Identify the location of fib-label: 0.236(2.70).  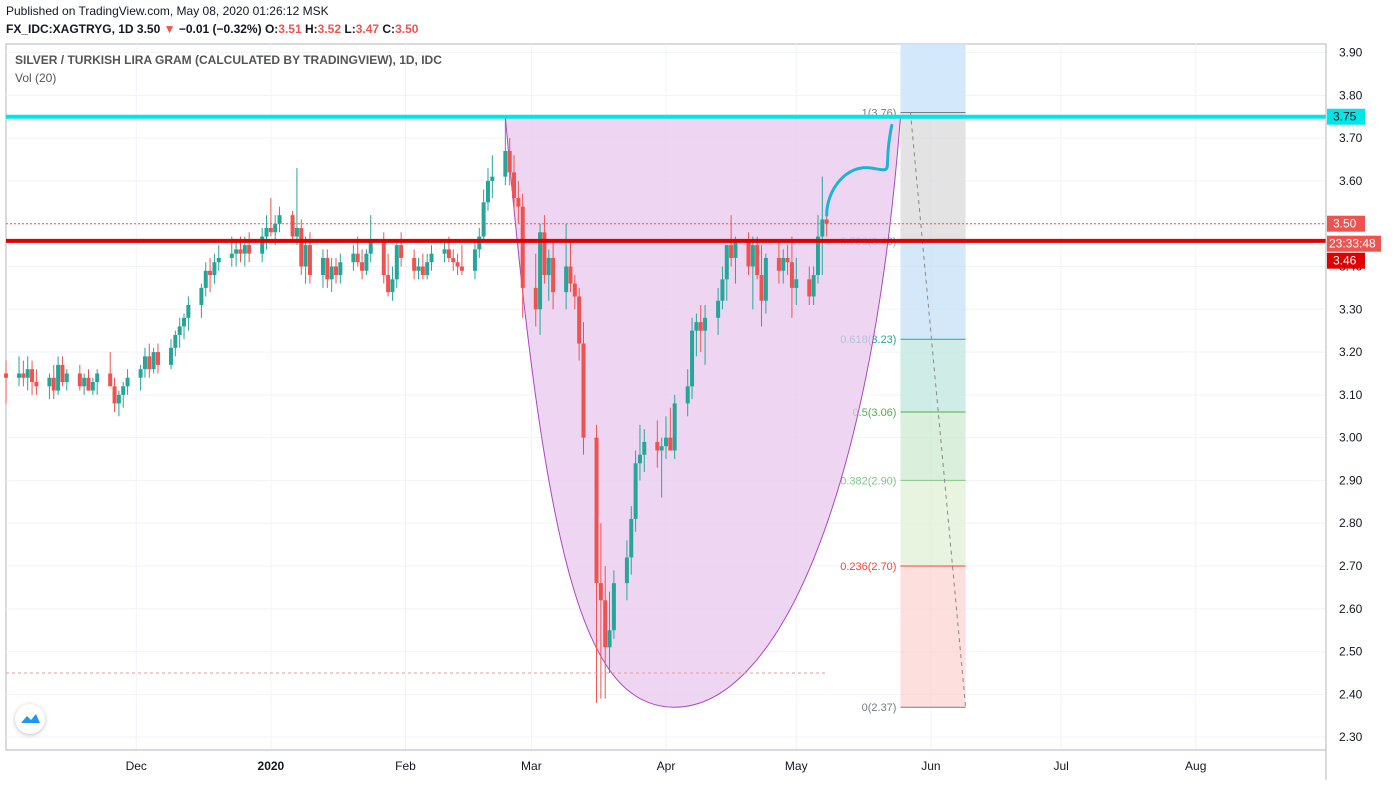
(868, 567).